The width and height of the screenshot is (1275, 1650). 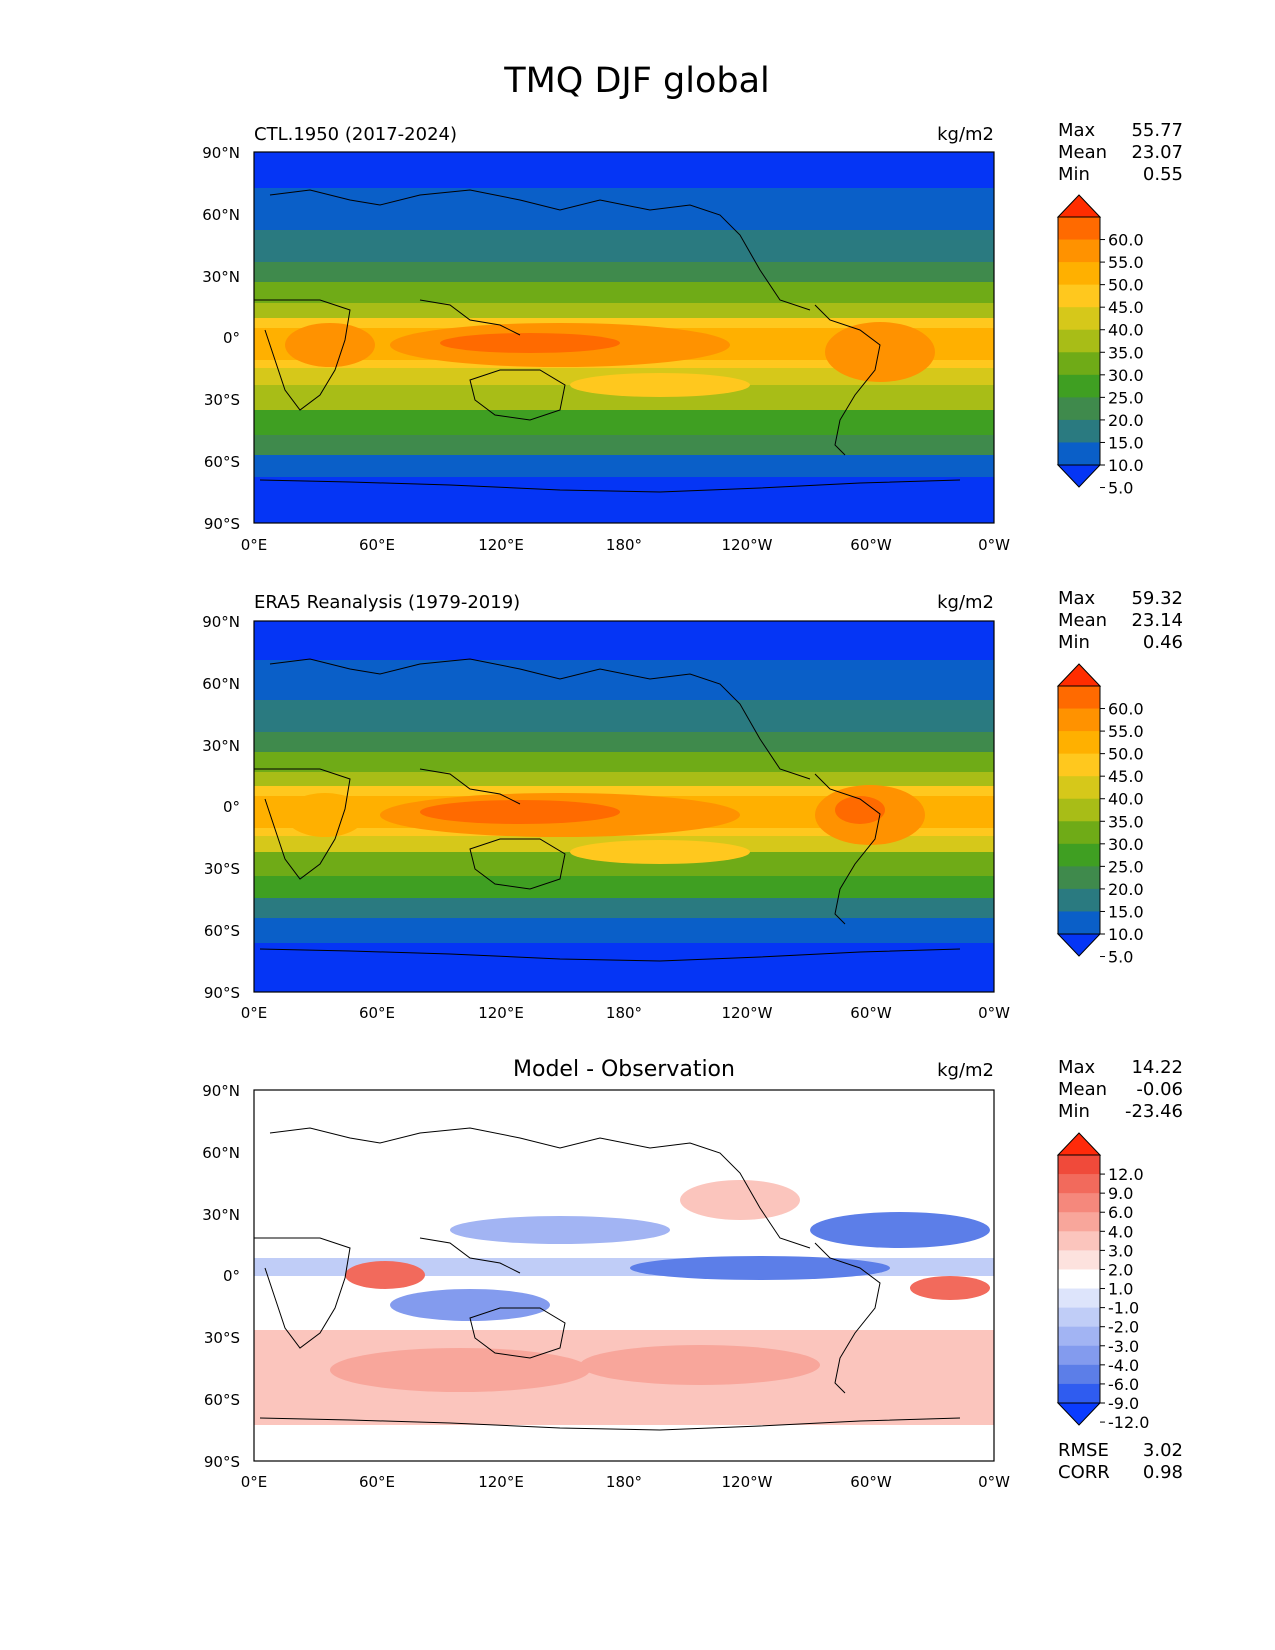 What do you see at coordinates (560, 1230) in the screenshot?
I see `nh-pacific-negative` at bounding box center [560, 1230].